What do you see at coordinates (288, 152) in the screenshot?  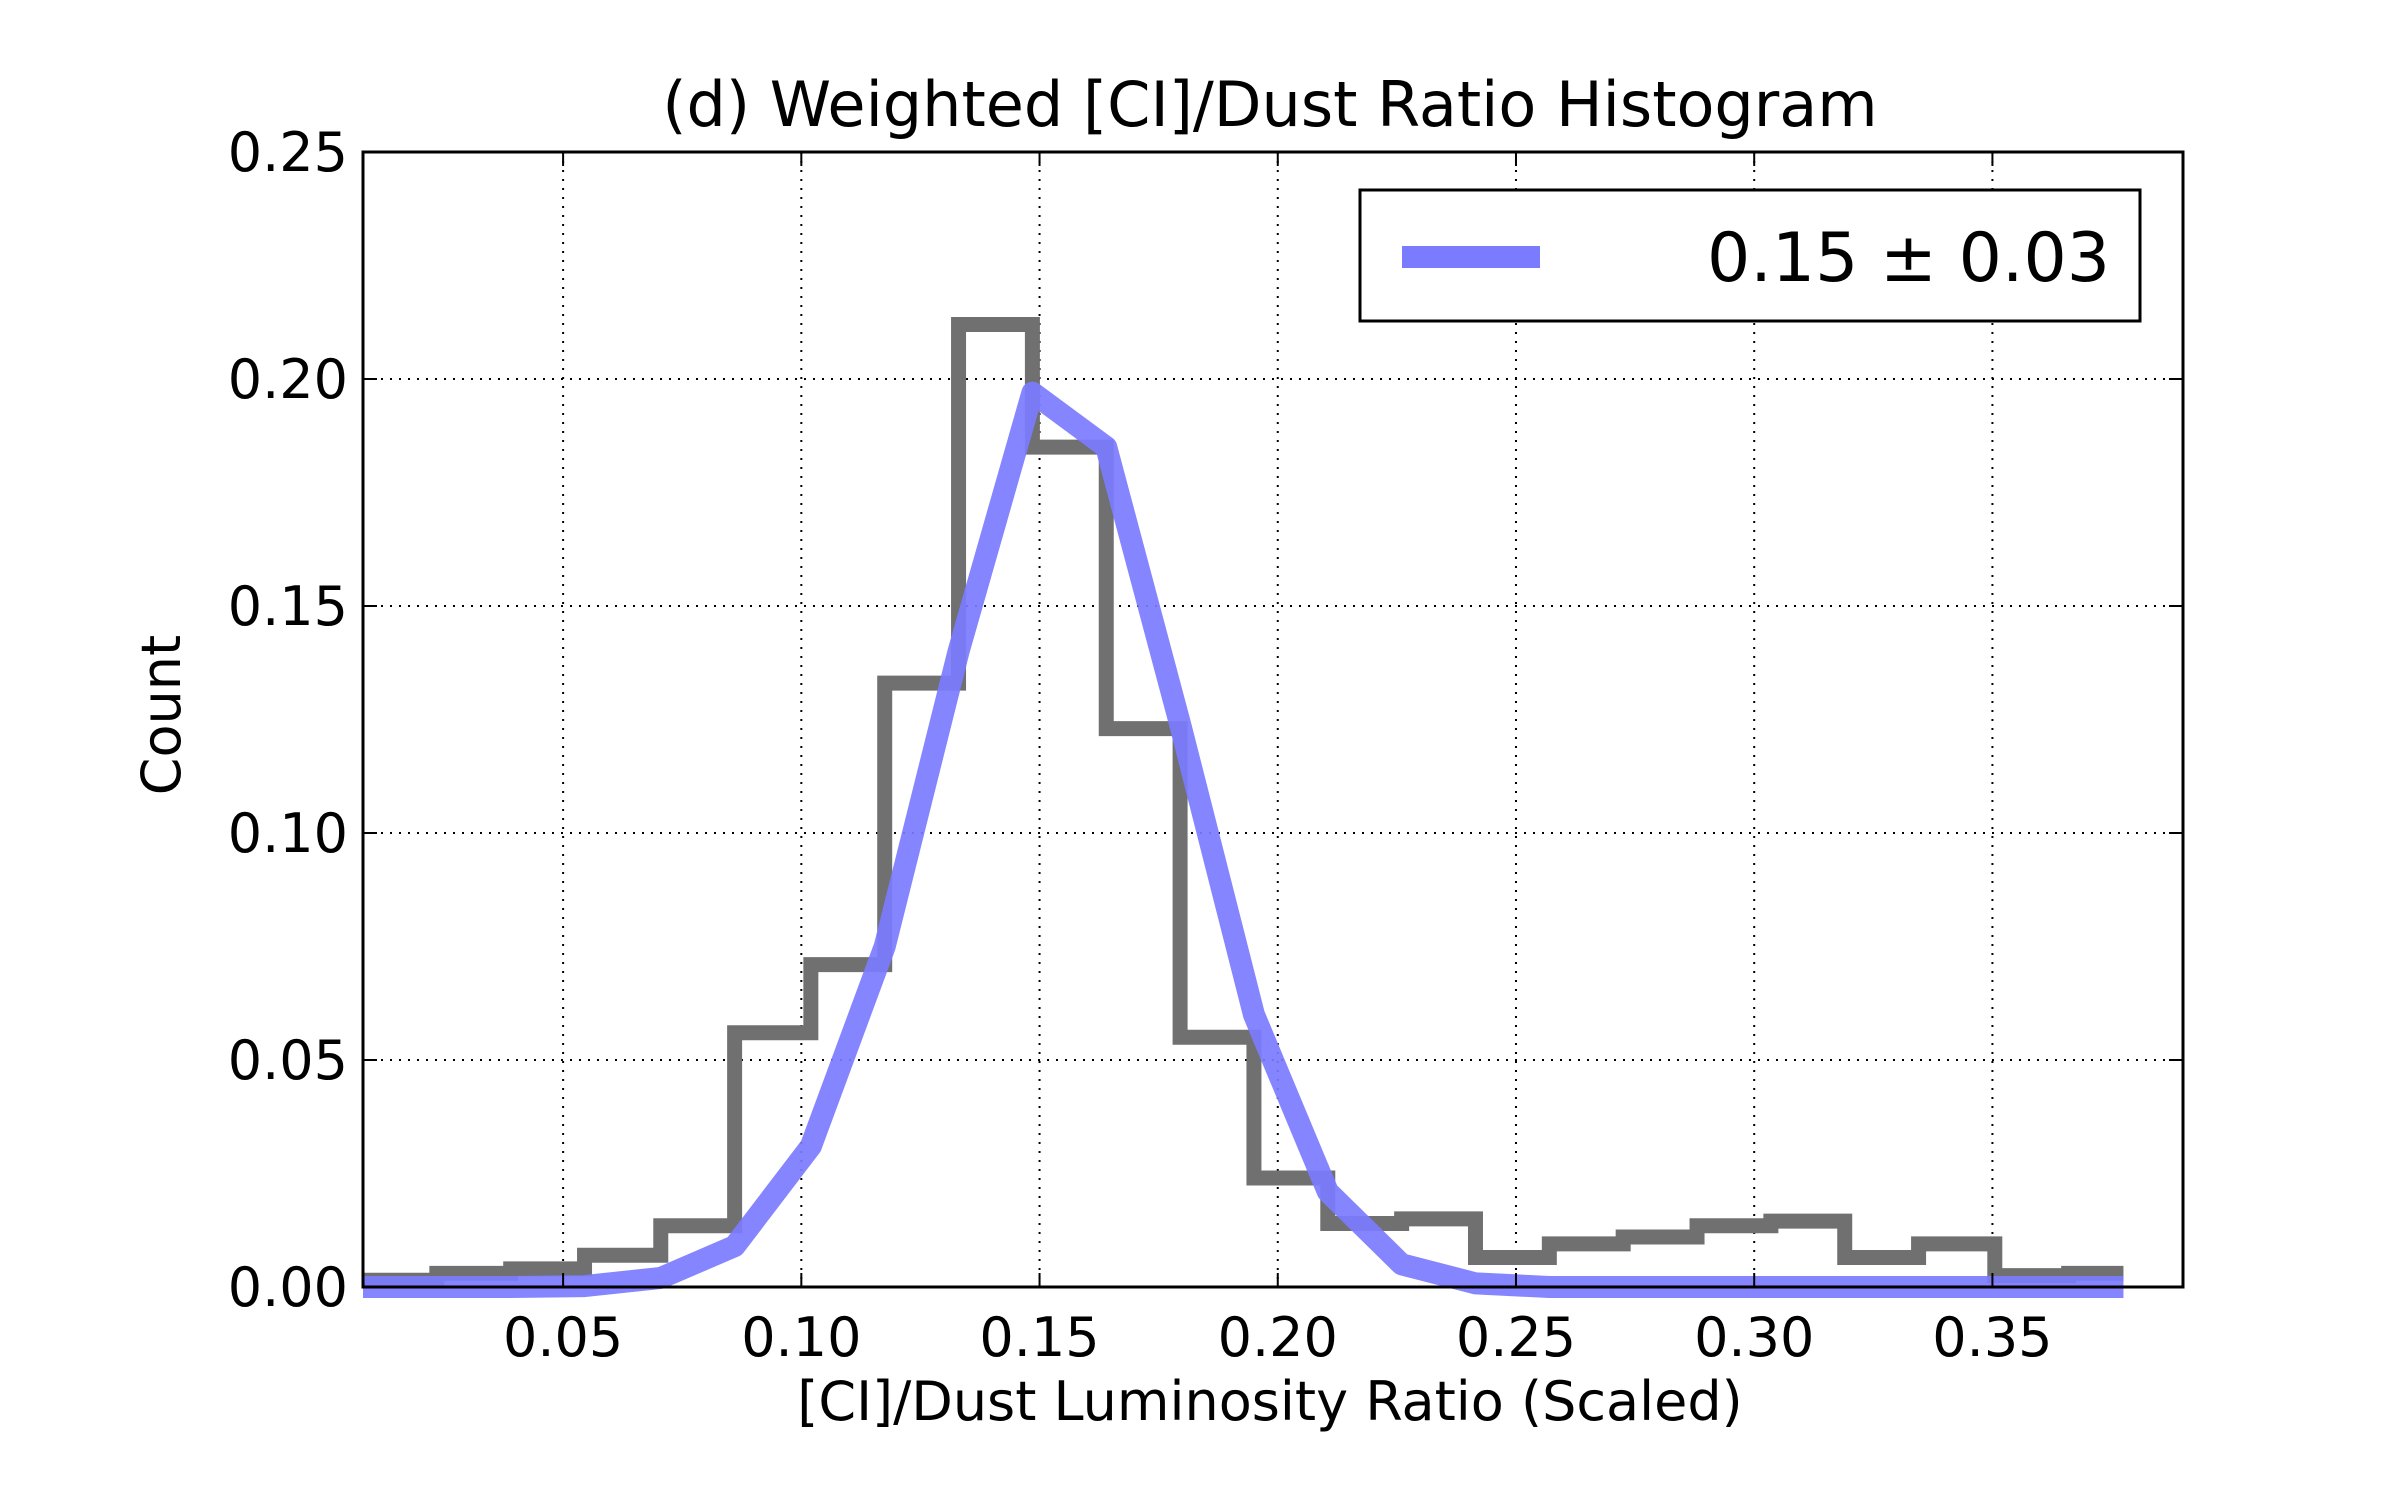 I see `y-tick-label: 0.25` at bounding box center [288, 152].